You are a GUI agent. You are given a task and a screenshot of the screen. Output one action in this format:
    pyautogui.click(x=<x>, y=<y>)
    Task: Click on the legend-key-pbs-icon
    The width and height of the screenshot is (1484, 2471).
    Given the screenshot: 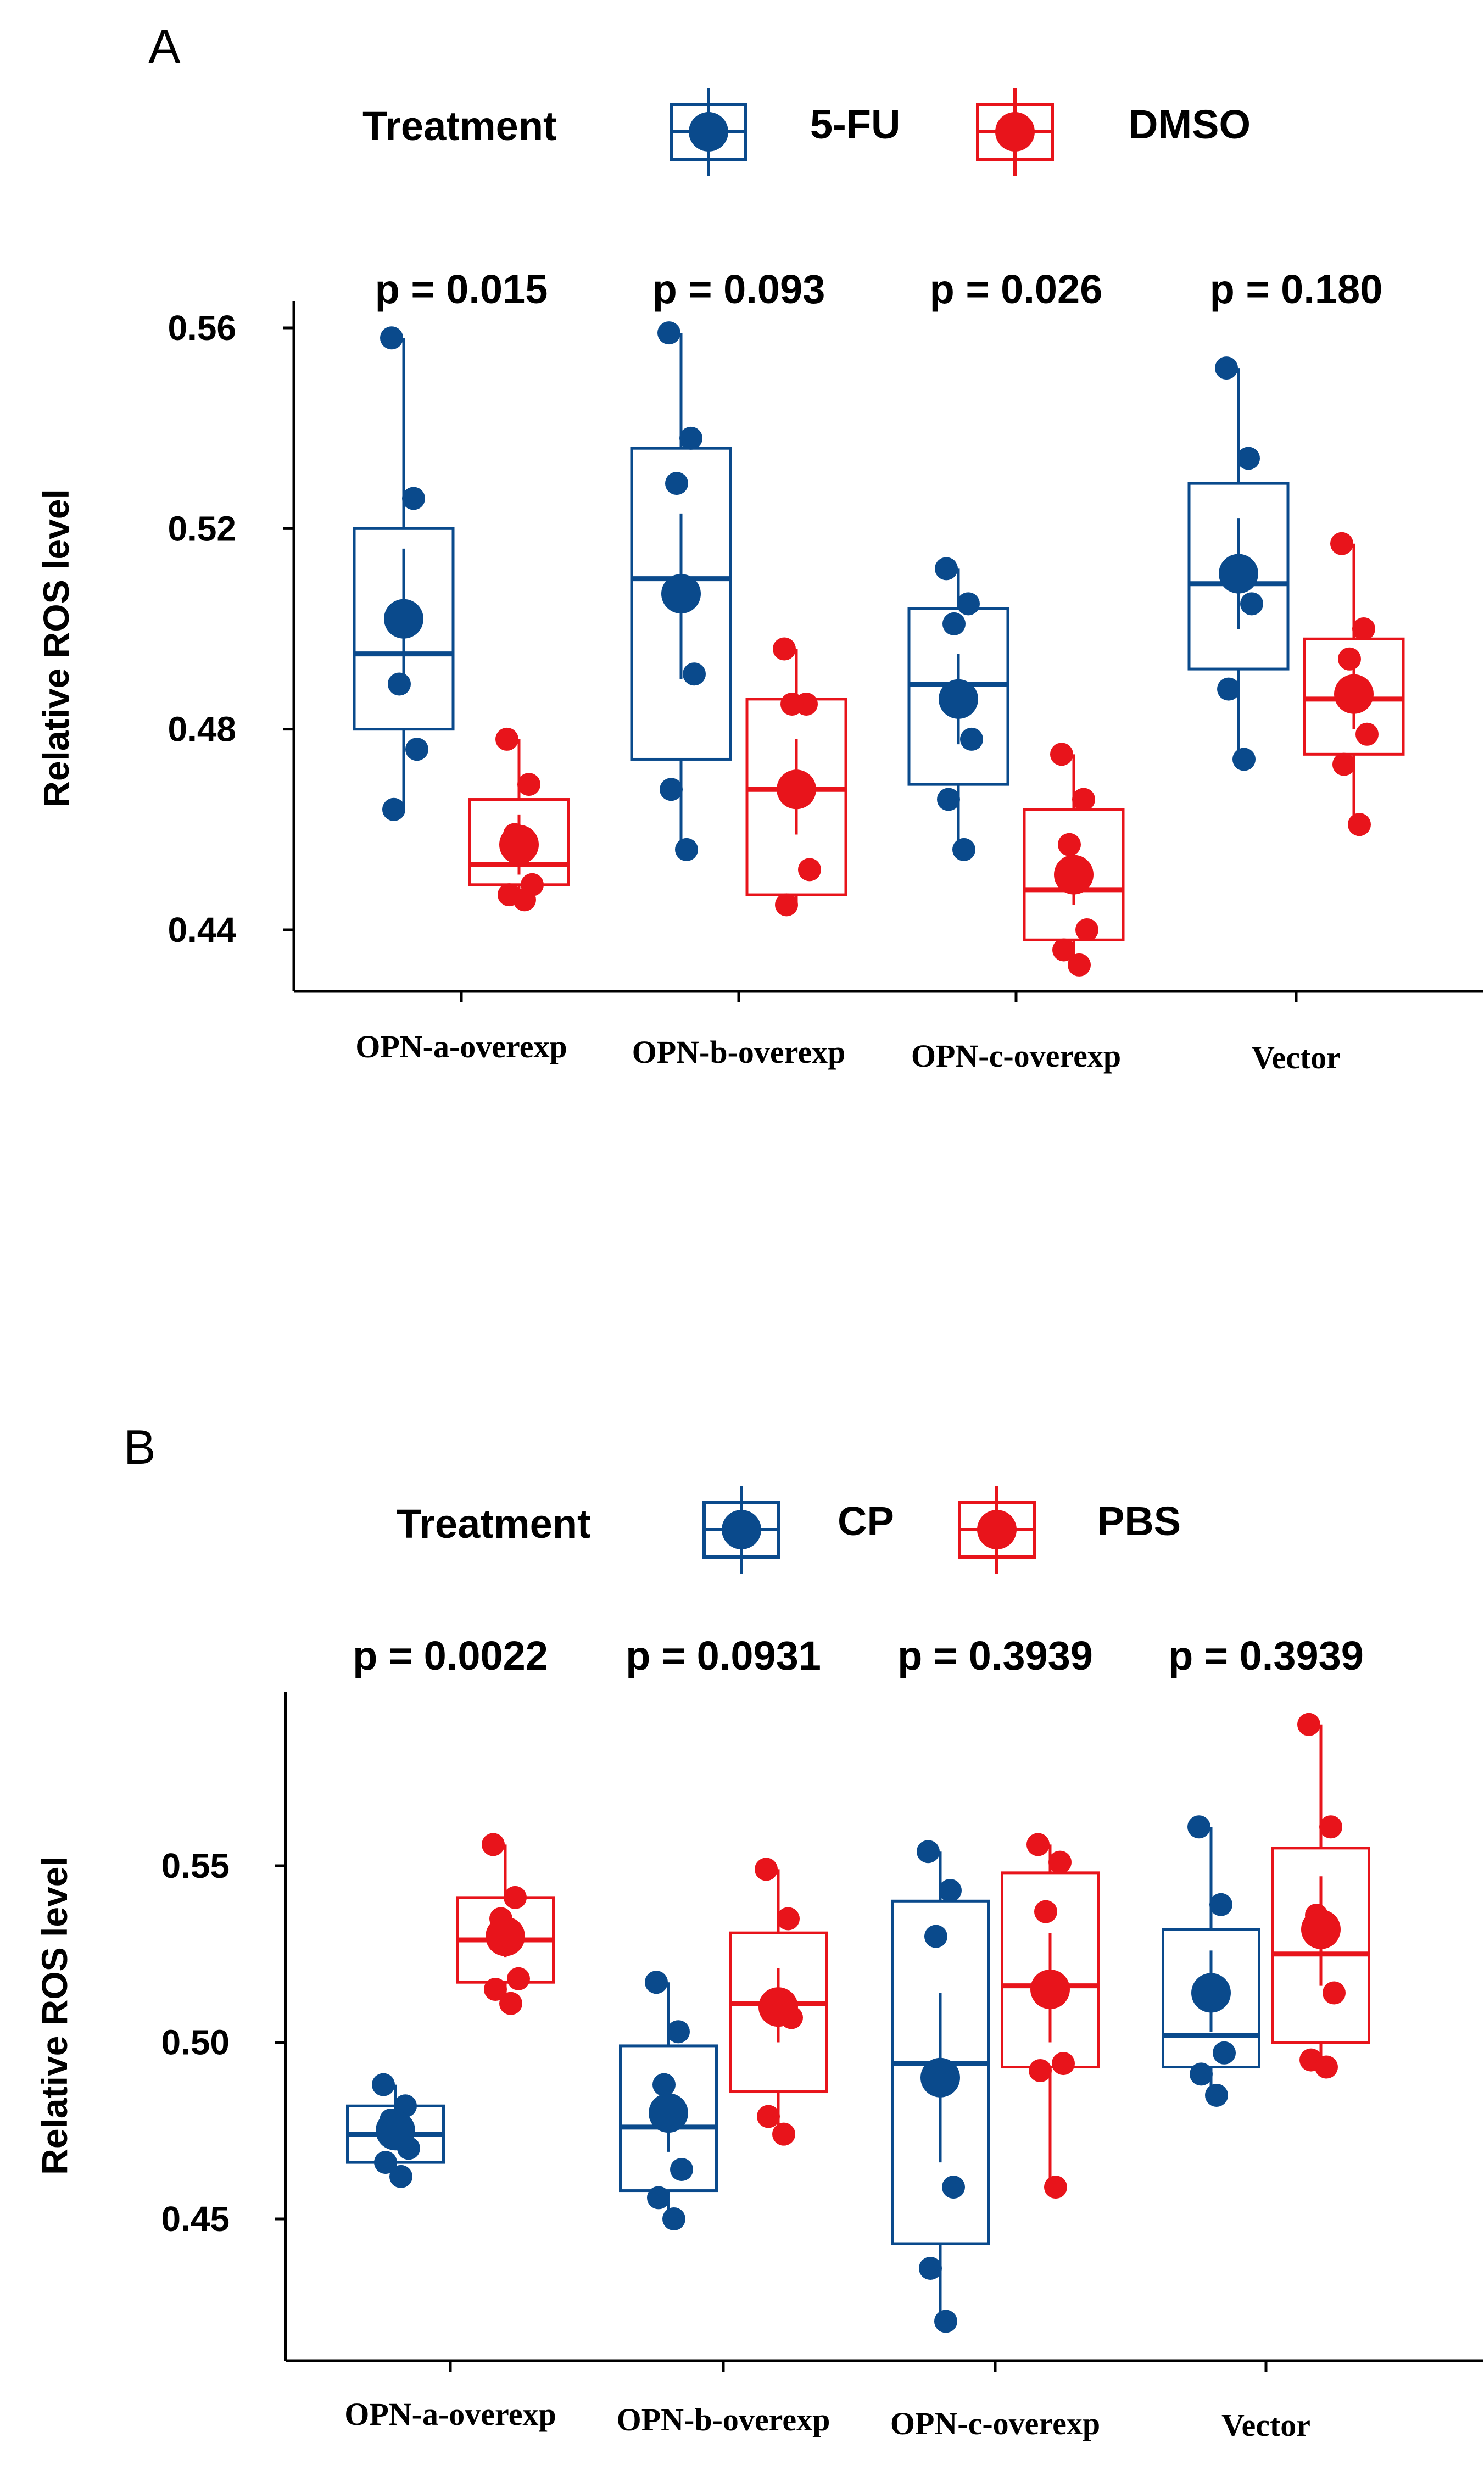 What is the action you would take?
    pyautogui.click(x=997, y=1530)
    